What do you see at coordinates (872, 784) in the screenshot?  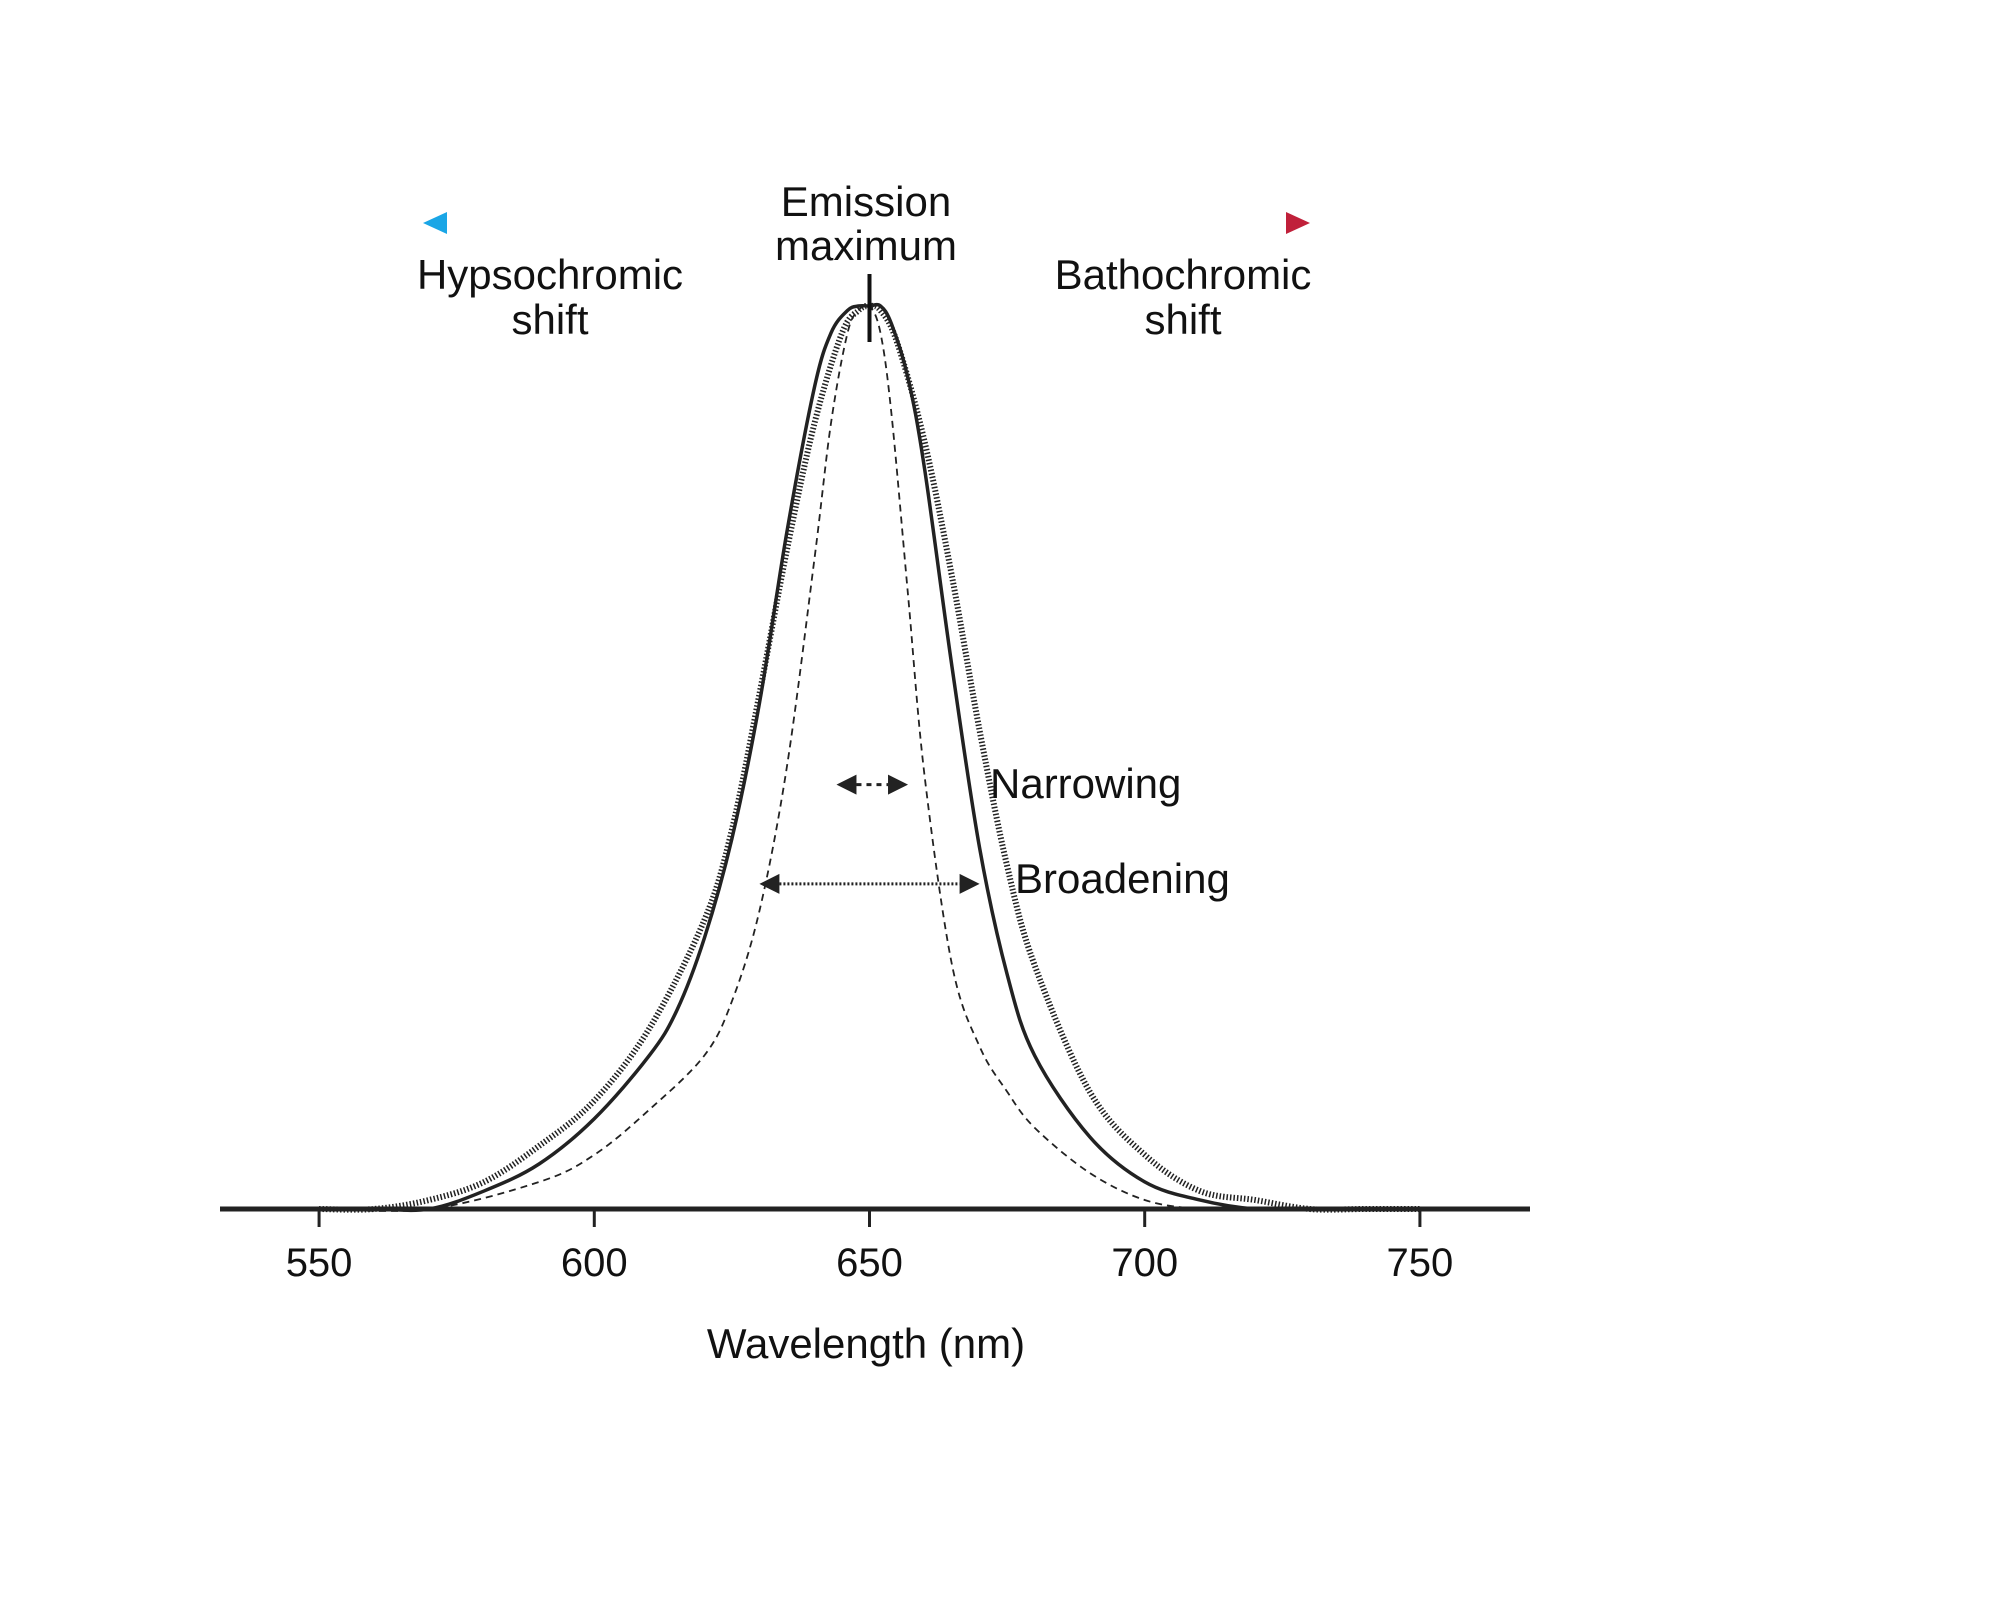 I see `narrowing-arrow` at bounding box center [872, 784].